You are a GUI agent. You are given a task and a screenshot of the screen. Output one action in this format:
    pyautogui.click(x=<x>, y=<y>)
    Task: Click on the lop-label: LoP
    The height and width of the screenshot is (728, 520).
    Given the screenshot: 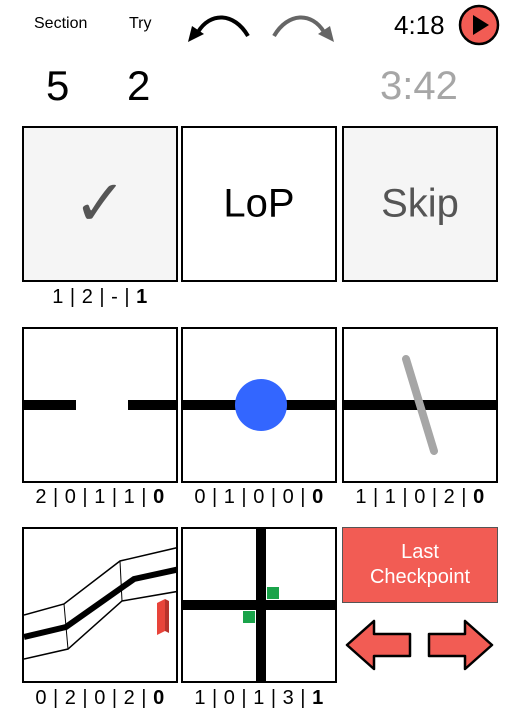 What is the action you would take?
    pyautogui.click(x=259, y=203)
    